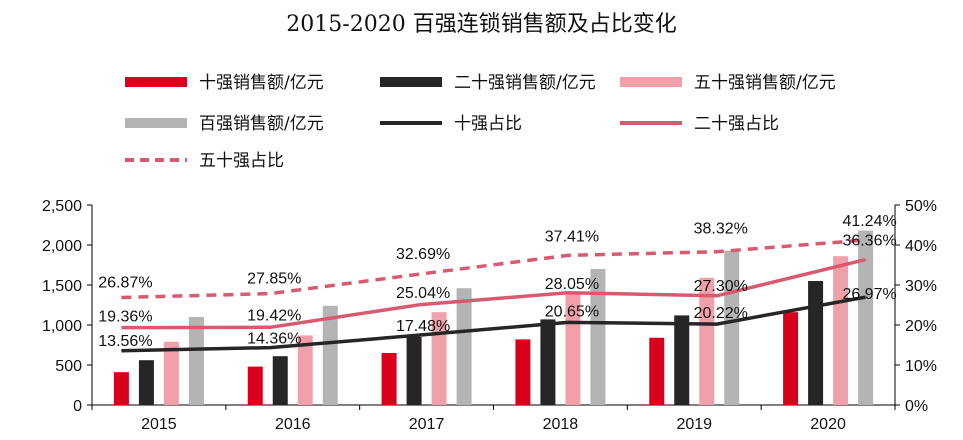 The height and width of the screenshot is (440, 963). Describe the element at coordinates (493, 269) in the screenshot. I see `line-五十强占比` at that location.